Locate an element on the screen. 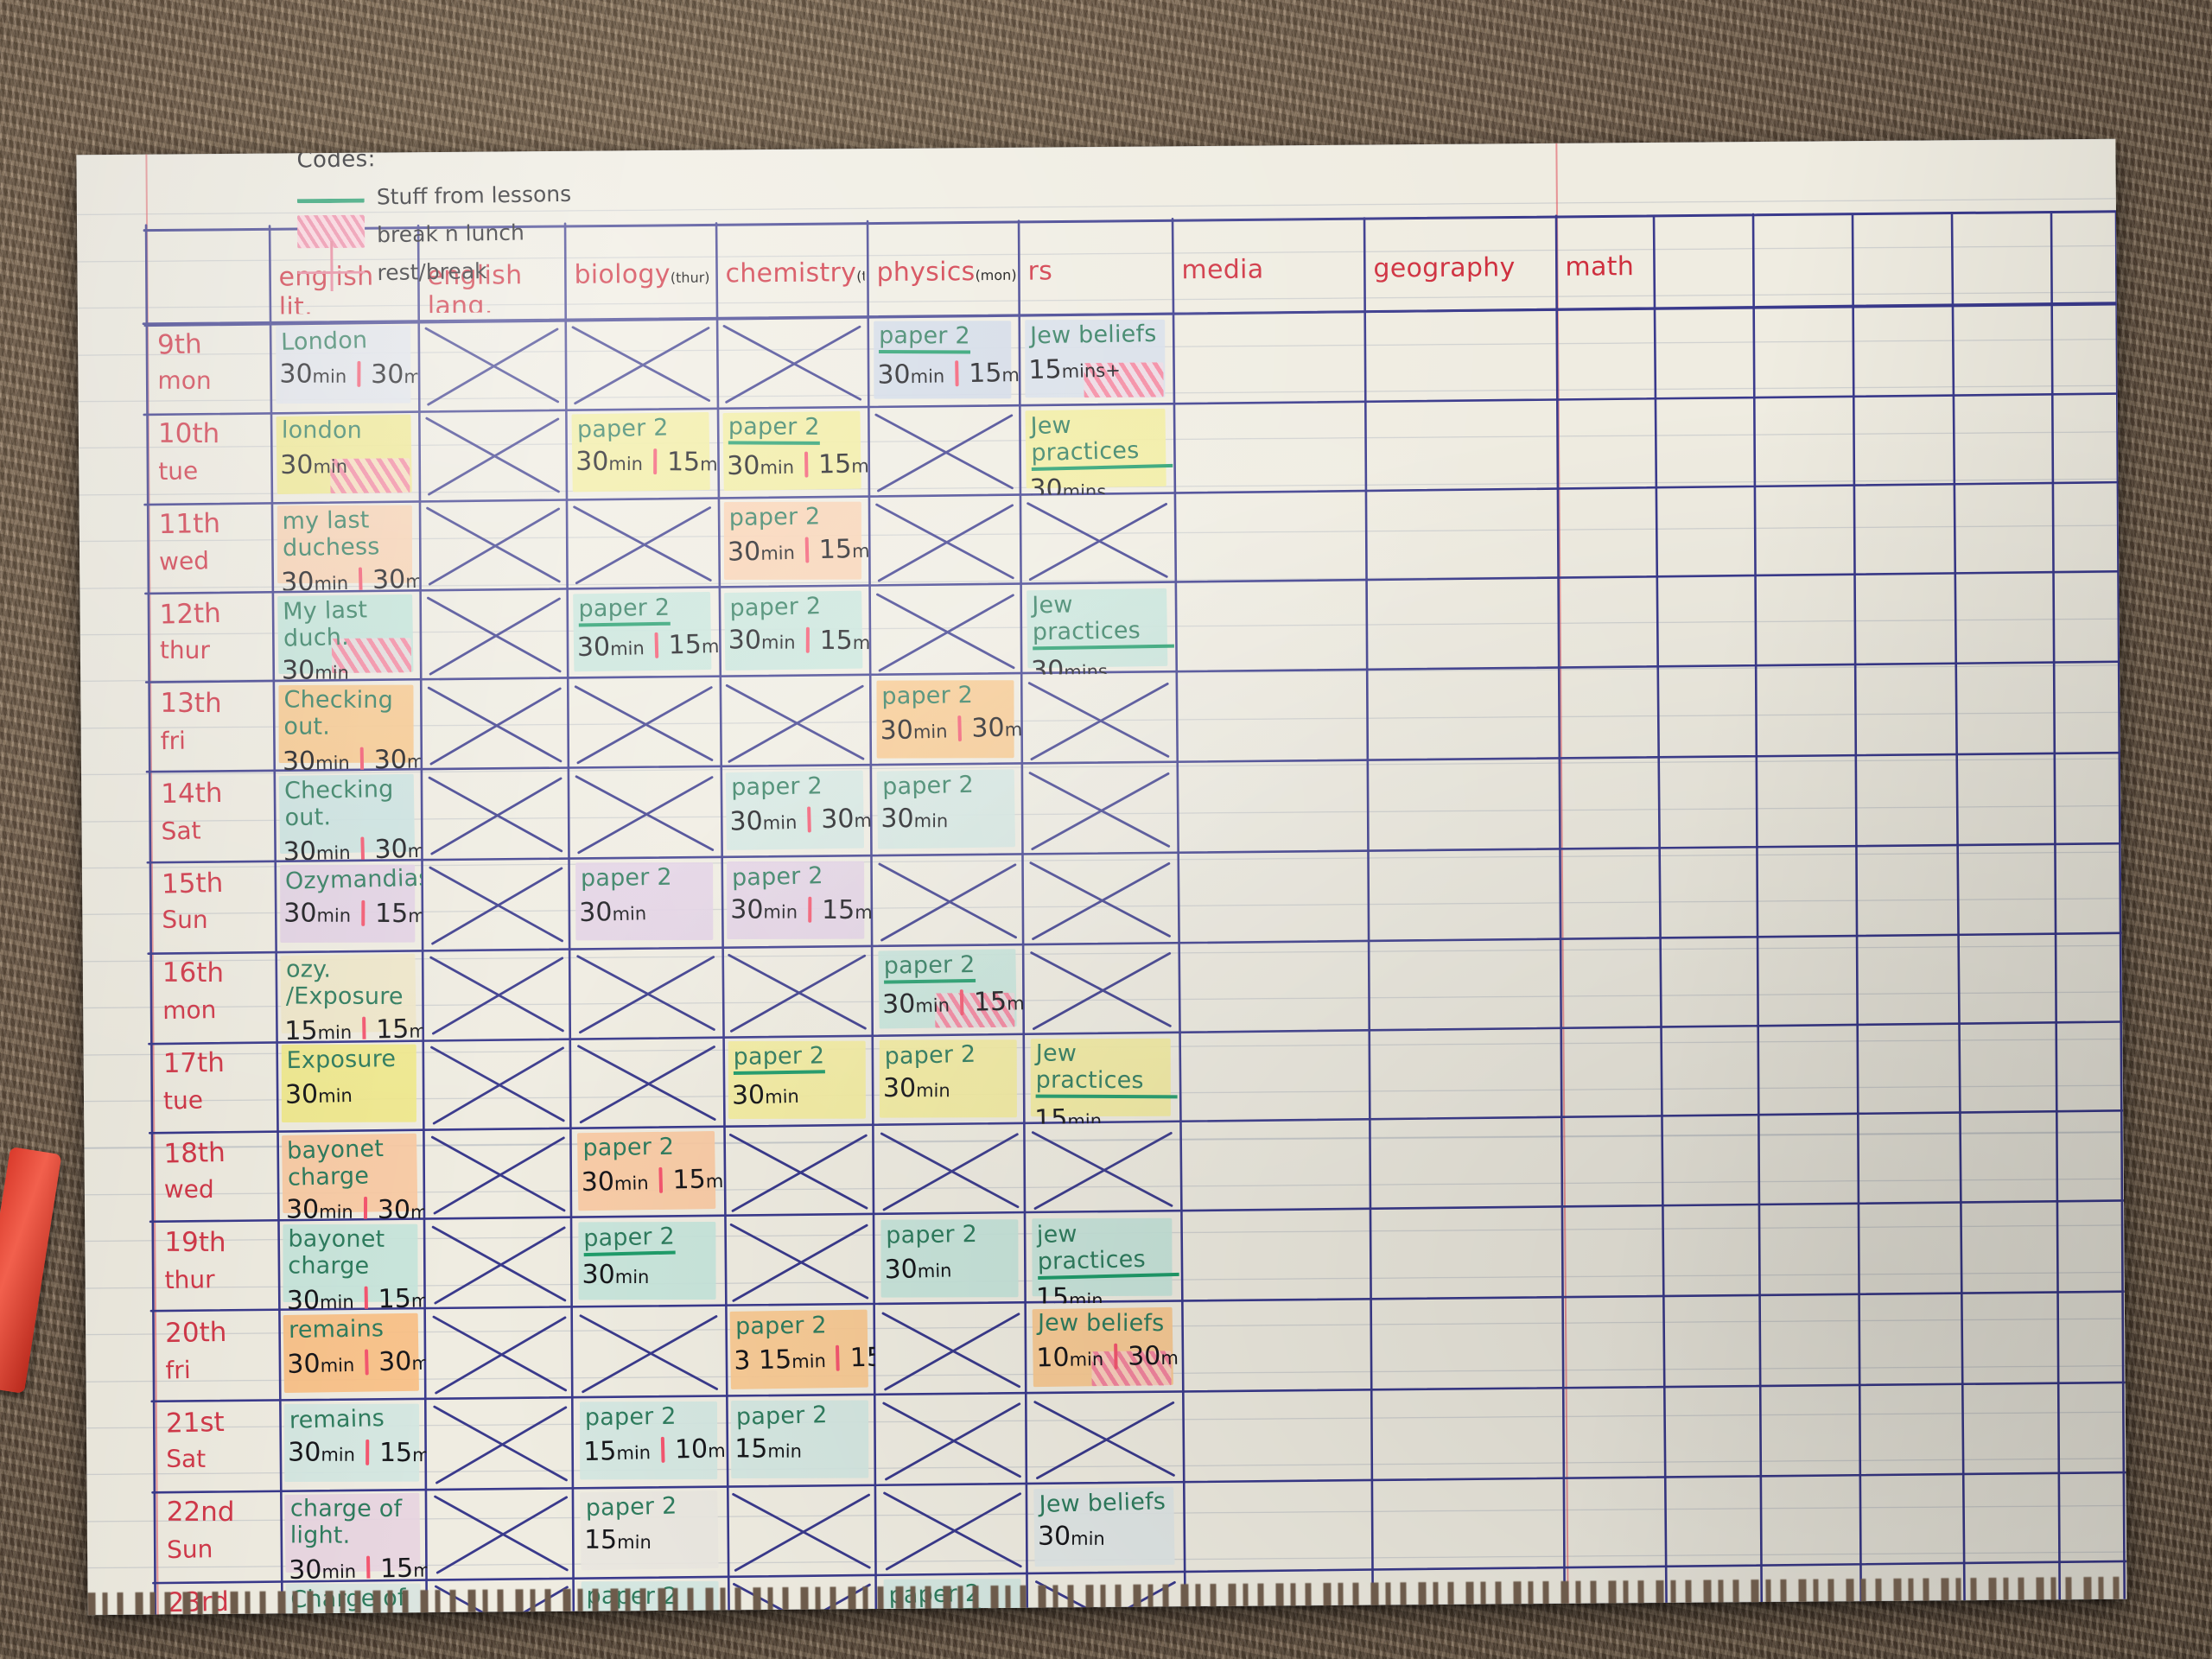  cell-duration: 15mins+ is located at coordinates (1100, 368).